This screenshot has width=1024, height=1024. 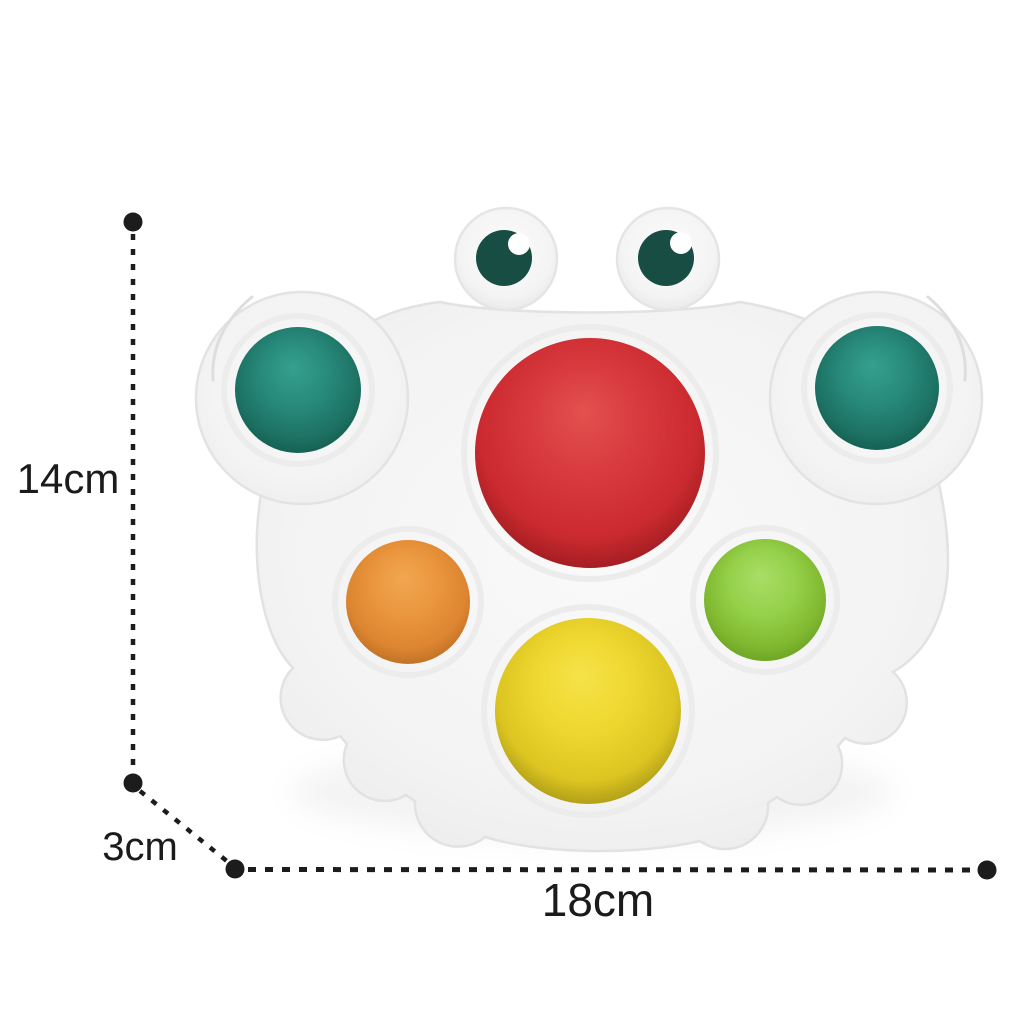 I want to click on left-claw-crease, so click(x=232, y=338).